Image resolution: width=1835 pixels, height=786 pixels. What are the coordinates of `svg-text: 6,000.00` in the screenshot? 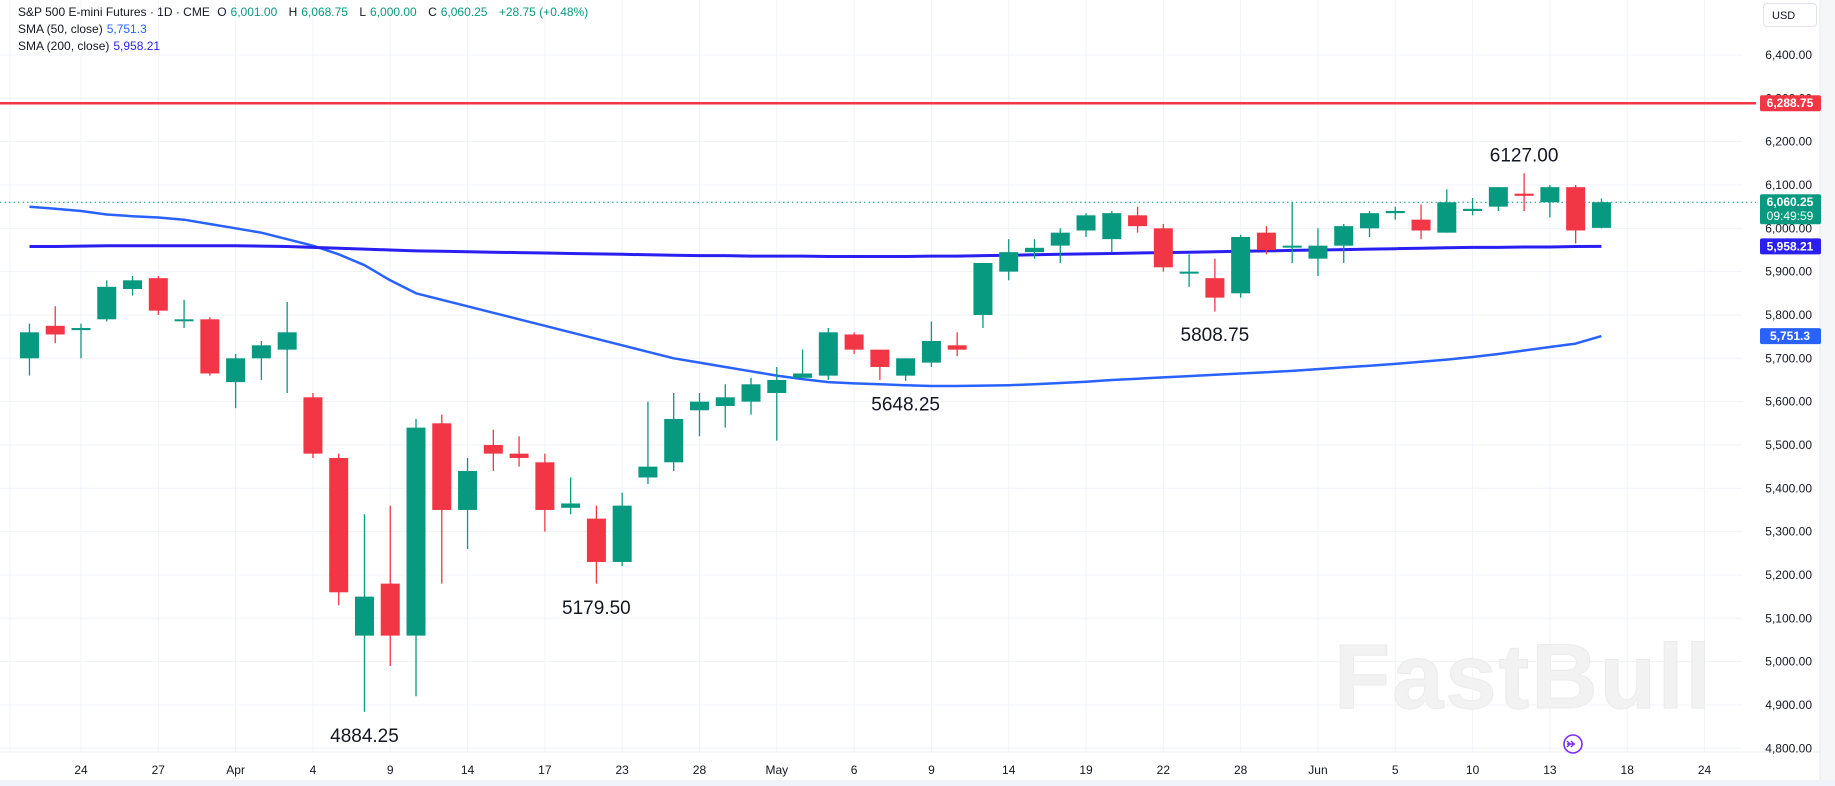 It's located at (1788, 228).